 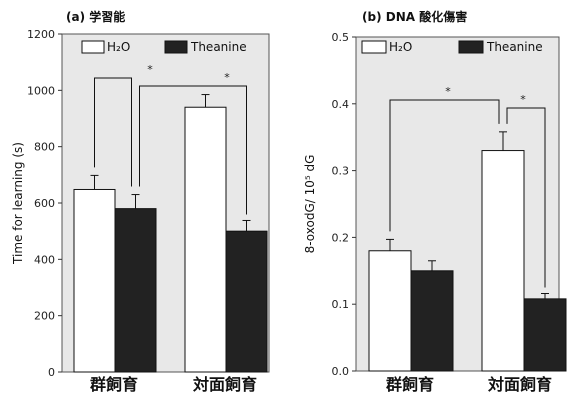 What do you see at coordinates (519, 384) in the screenshot?
I see `panel-b-category-paired: 対面飼育` at bounding box center [519, 384].